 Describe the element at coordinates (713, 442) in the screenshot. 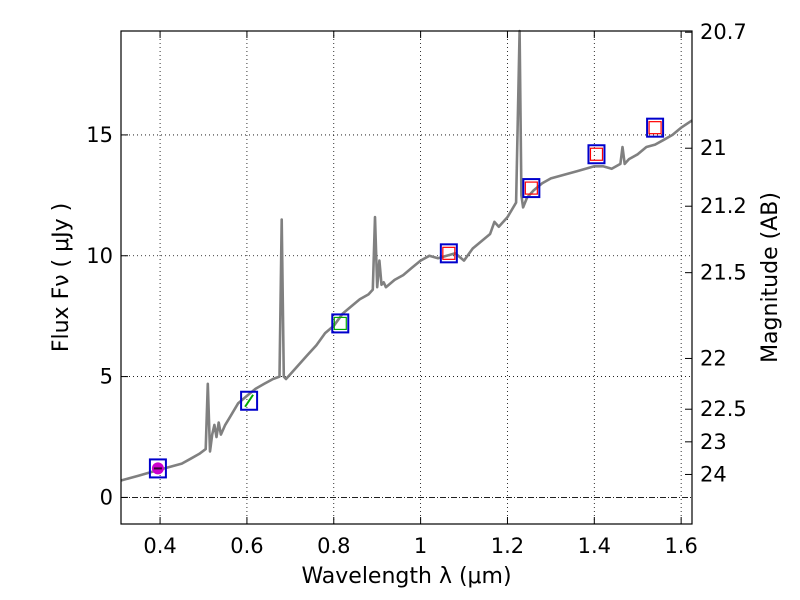

I see `y2-tick-label: 23` at that location.